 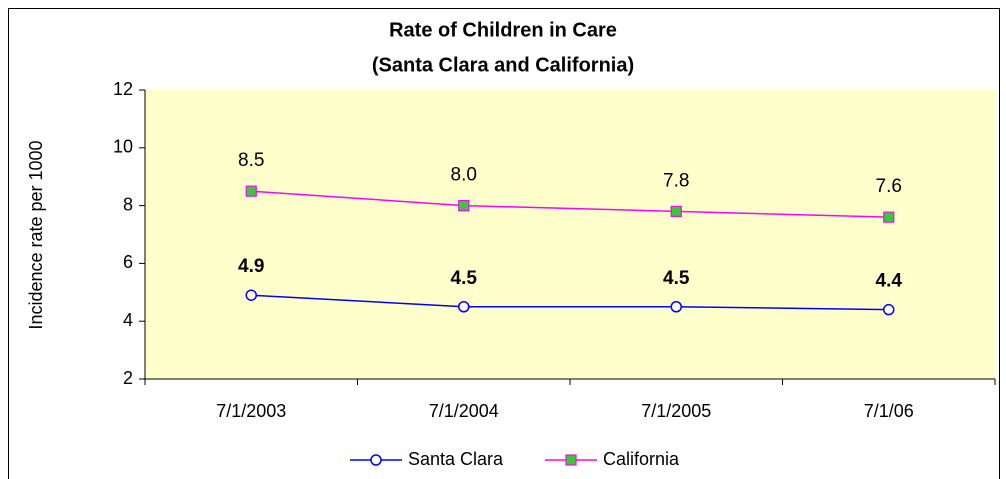 What do you see at coordinates (456, 459) in the screenshot?
I see `legend-label: Santa Clara` at bounding box center [456, 459].